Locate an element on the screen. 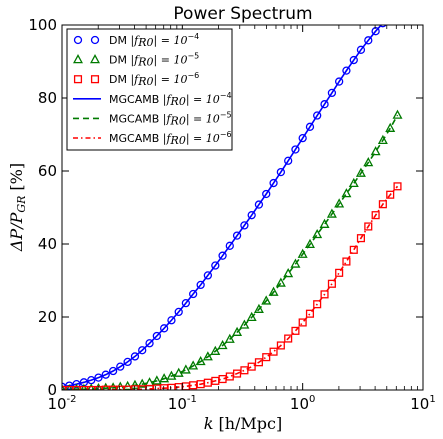 The image size is (443, 439). legend-label: MGCAMB |fR0| = 10−4 is located at coordinates (170, 99).